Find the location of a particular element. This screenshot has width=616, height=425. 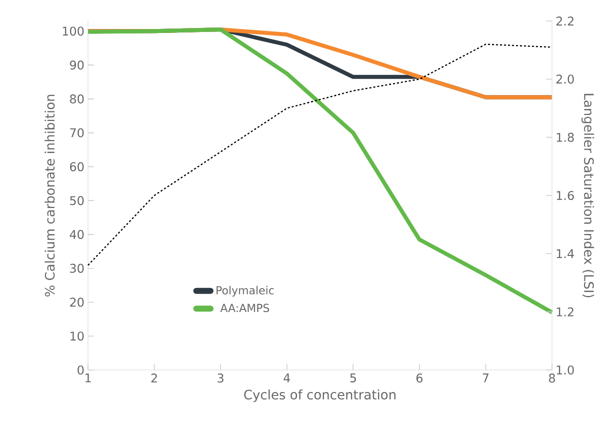

y2-tick-label: 1.0 is located at coordinates (565, 370).